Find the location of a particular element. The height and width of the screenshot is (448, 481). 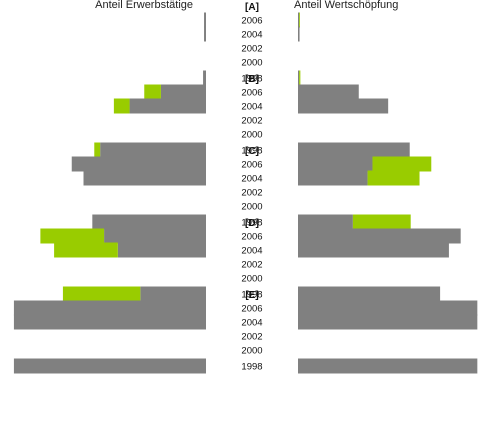

group-label: [E] is located at coordinates (251, 295).